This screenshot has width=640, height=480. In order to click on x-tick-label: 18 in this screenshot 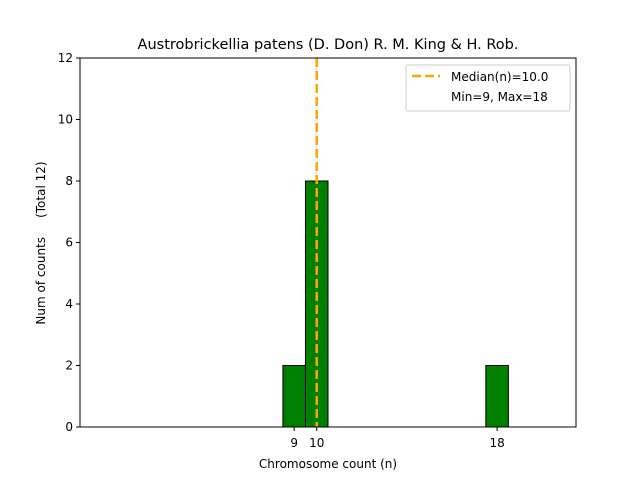, I will do `click(496, 443)`.